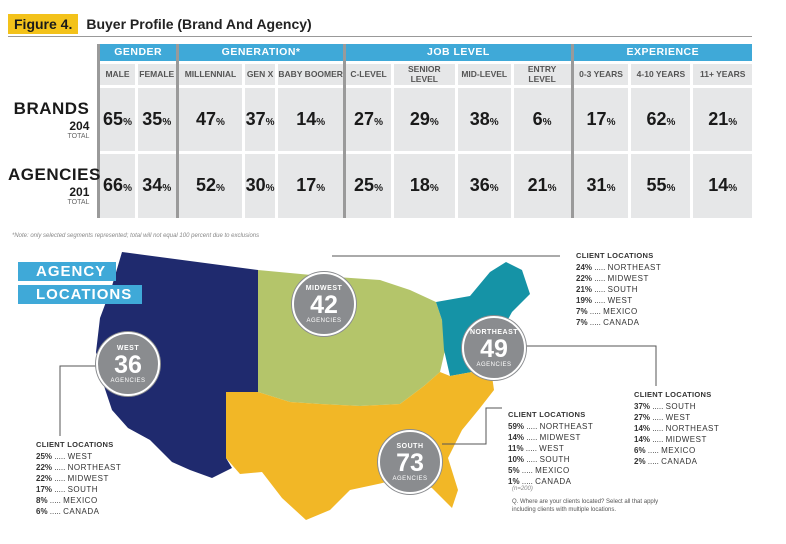  What do you see at coordinates (516, 459) in the screenshot?
I see `client-location-pct: 10%` at bounding box center [516, 459].